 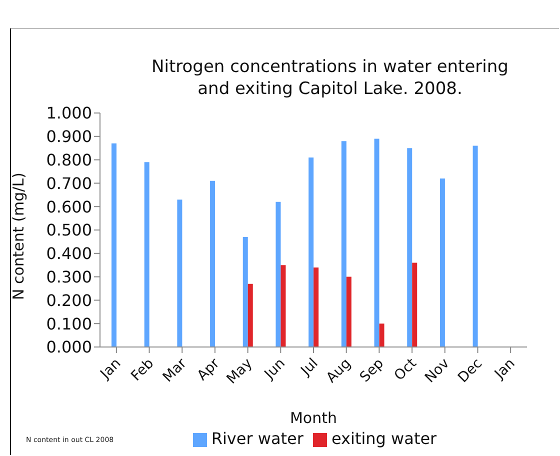 I want to click on y-tick-label: 0.900, so click(x=69, y=136).